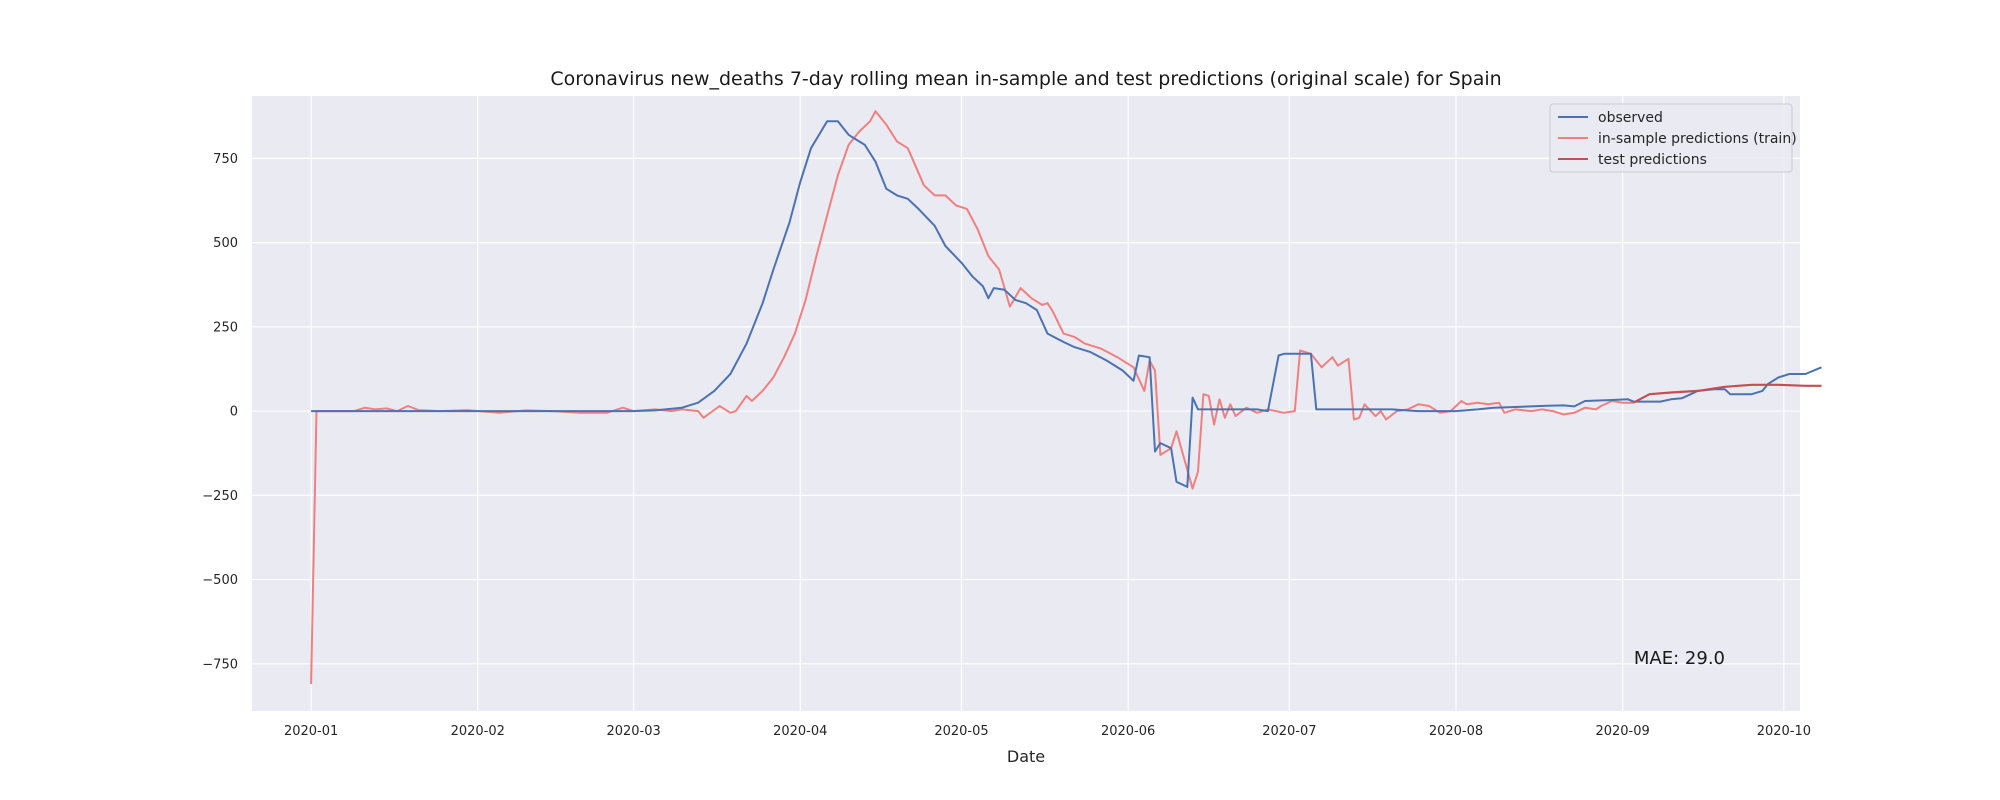  I want to click on y-tick-label: 500, so click(225, 243).